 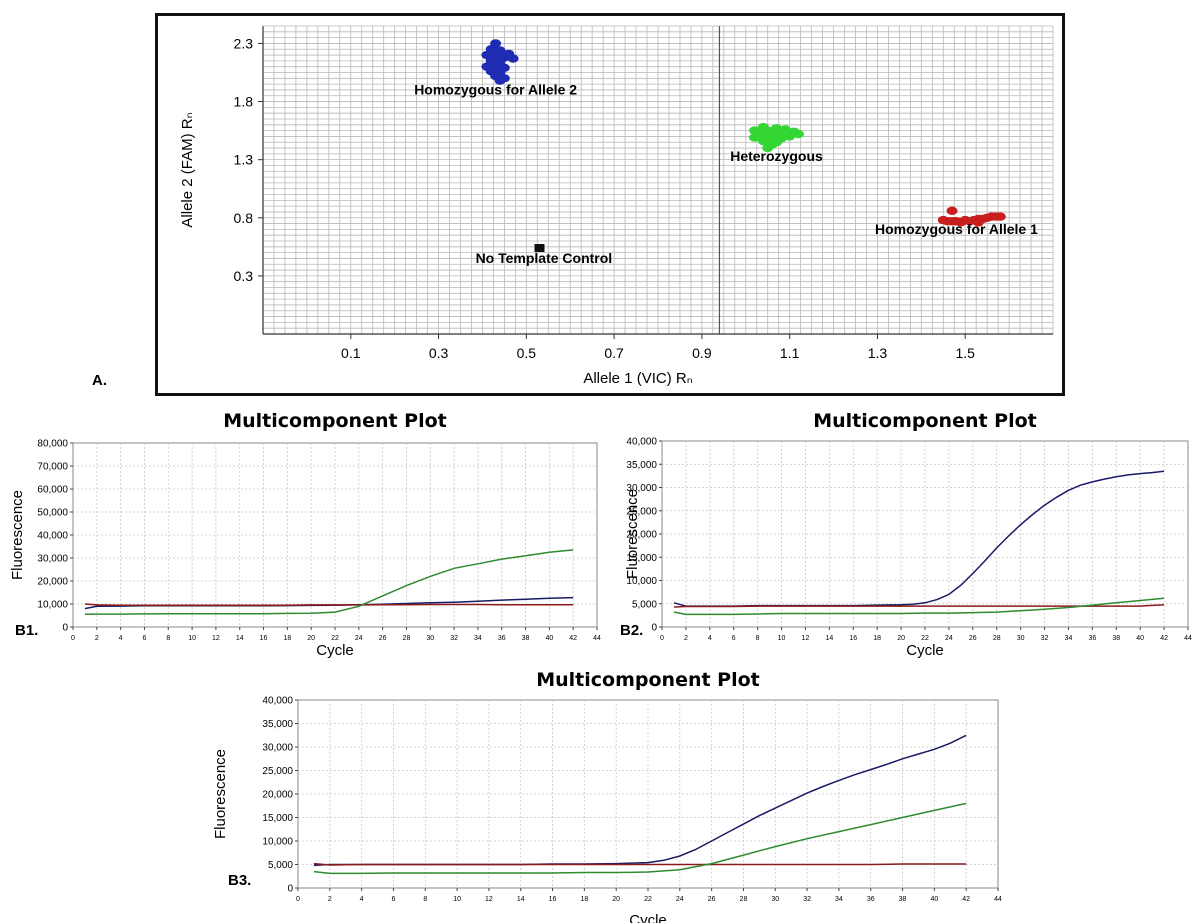 I want to click on y-tick-label: 25,000, so click(x=641, y=511).